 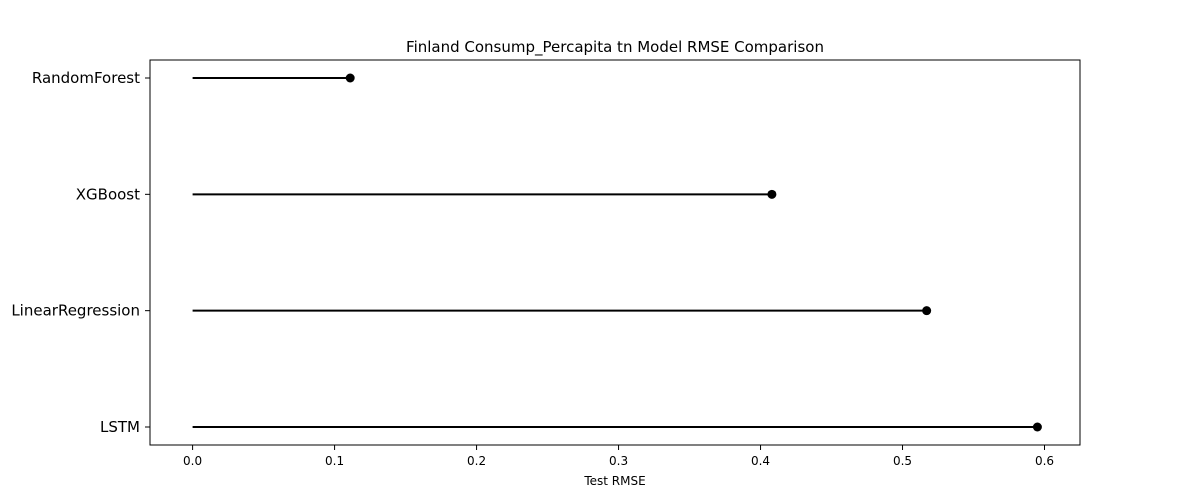 I want to click on x-tick-label-0.4: 0.4, so click(x=760, y=461).